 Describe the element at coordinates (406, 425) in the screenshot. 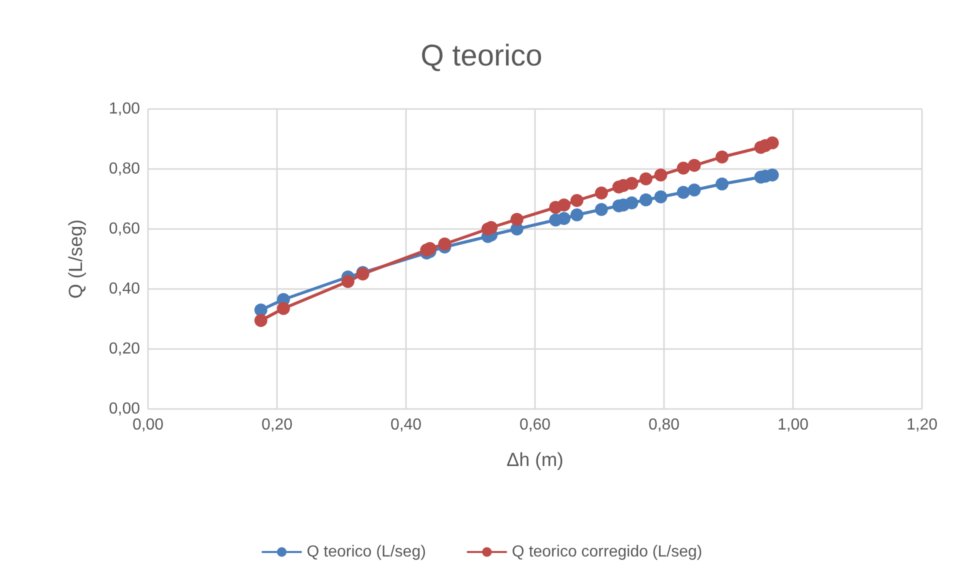

I see `x-tick-label: 0,40` at that location.